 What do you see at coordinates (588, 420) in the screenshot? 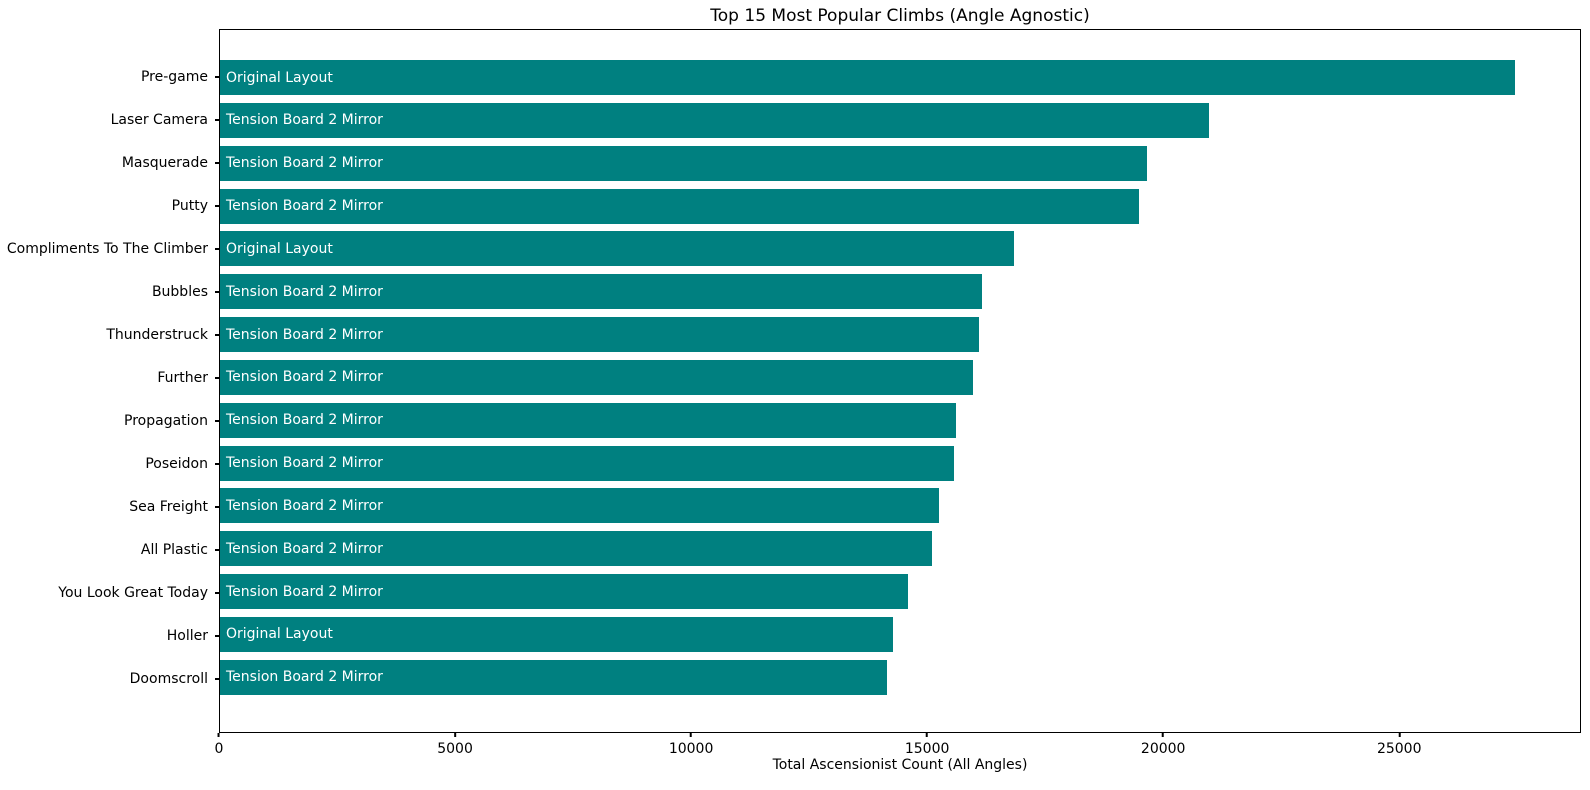
I see `bar-propagation: Tension Board 2 Mirror` at bounding box center [588, 420].